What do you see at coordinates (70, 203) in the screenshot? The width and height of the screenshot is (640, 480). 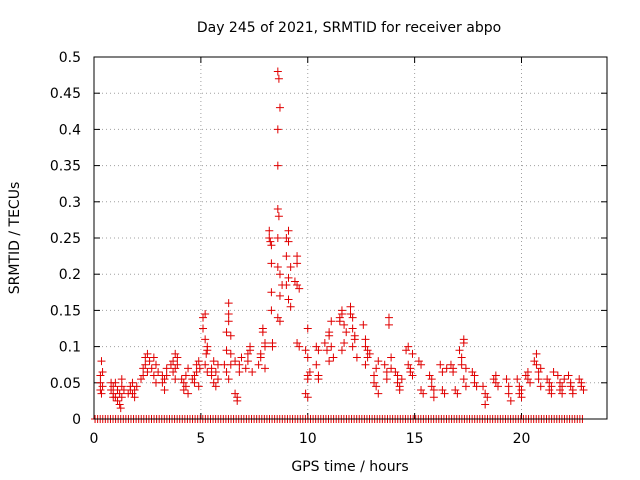 I see `y-tick-label: 0.3` at bounding box center [70, 203].